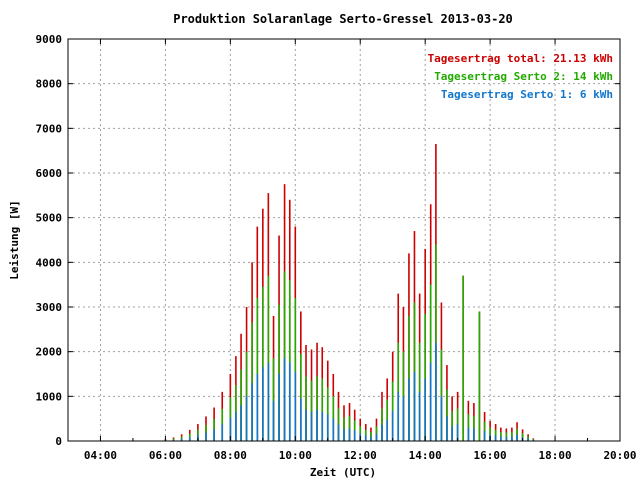 Image resolution: width=640 pixels, height=480 pixels. Describe the element at coordinates (490, 455) in the screenshot. I see `x-tick-label: 16:00` at that location.